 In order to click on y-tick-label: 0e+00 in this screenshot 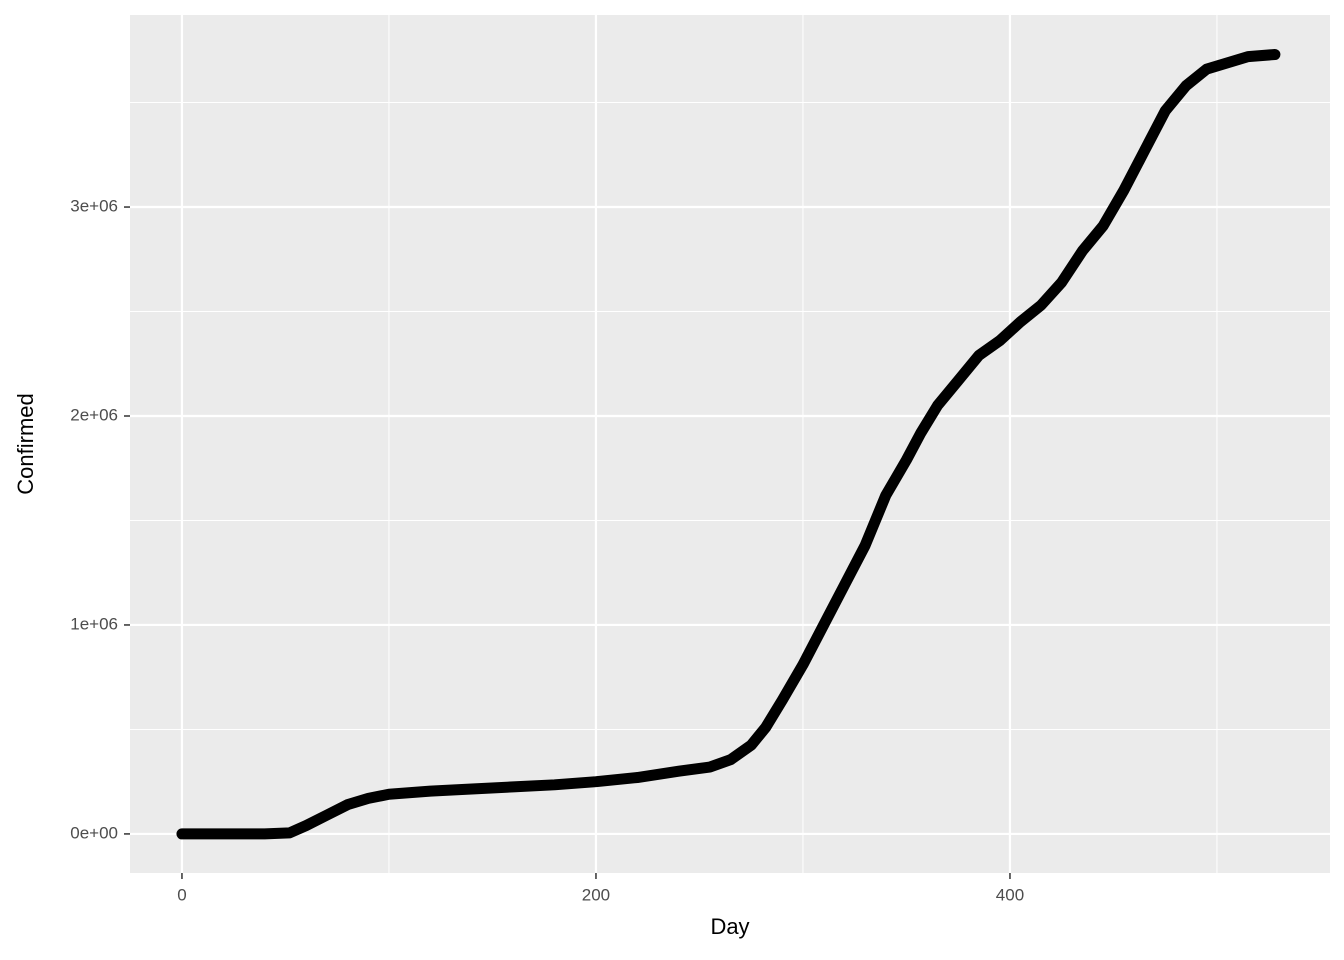, I will do `click(94, 832)`.